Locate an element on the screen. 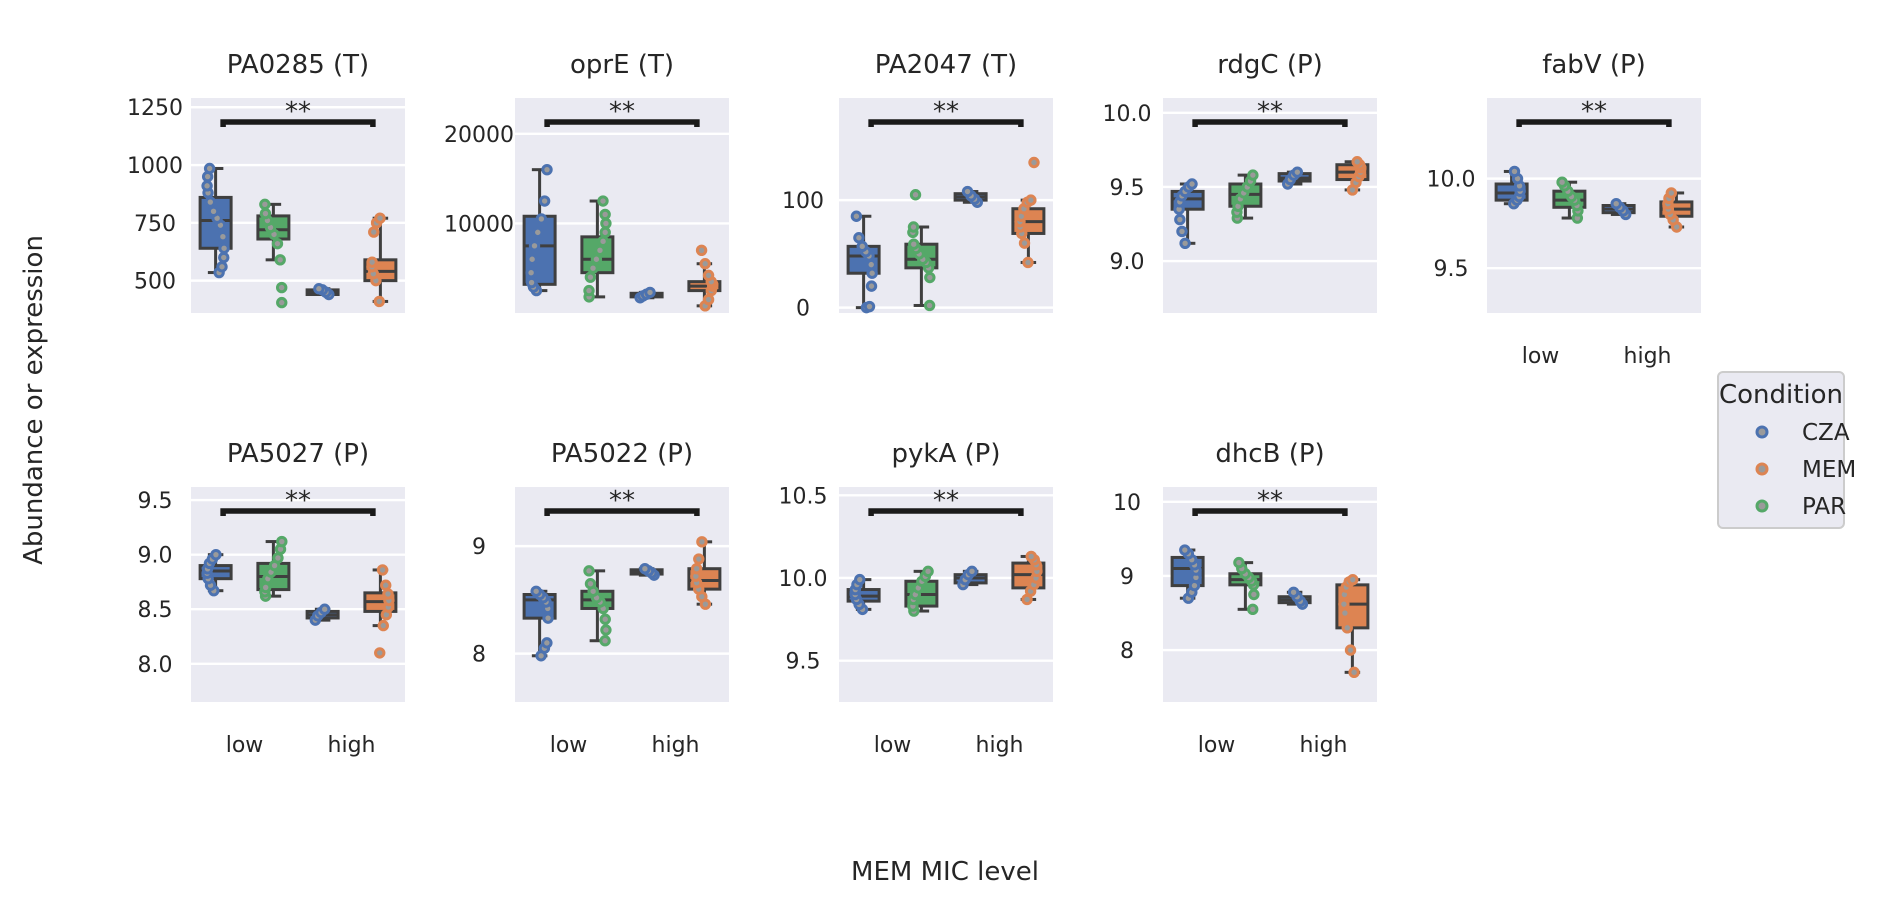 This screenshot has width=1890, height=900. facet-panel: PA5022 (P) 8 9 low high ** is located at coordinates (600, 598).